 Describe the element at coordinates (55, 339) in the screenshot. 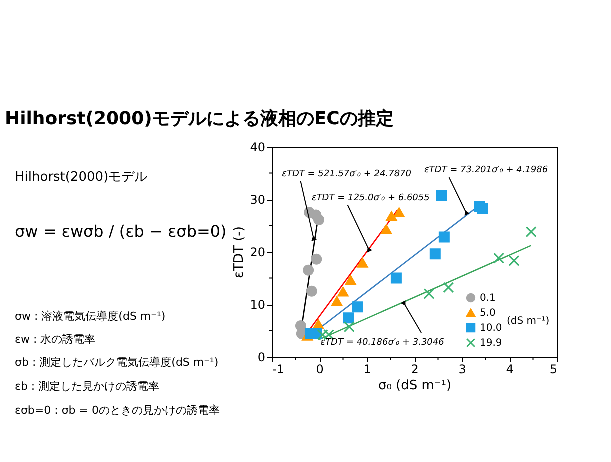

I see `text: εw : 水の誘電率` at that location.